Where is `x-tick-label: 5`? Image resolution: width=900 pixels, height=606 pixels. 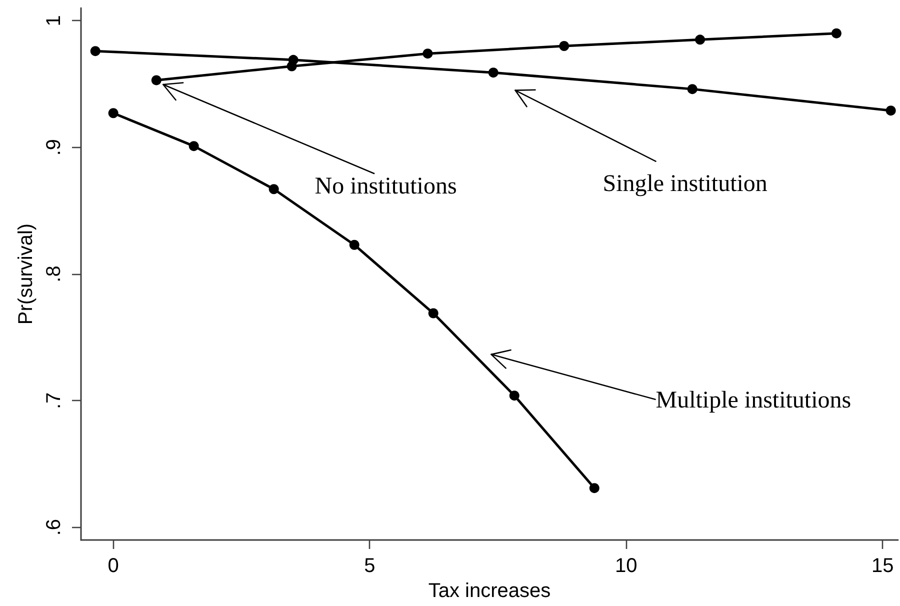 x-tick-label: 5 is located at coordinates (370, 566).